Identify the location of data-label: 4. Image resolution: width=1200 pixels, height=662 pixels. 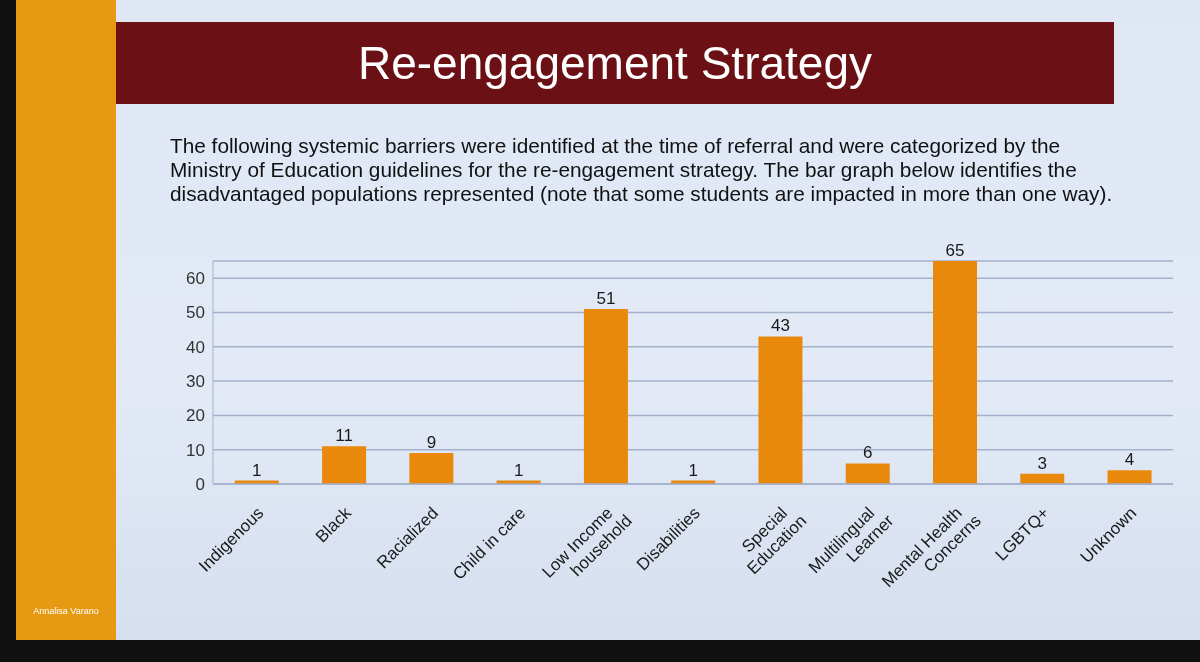
(1129, 460).